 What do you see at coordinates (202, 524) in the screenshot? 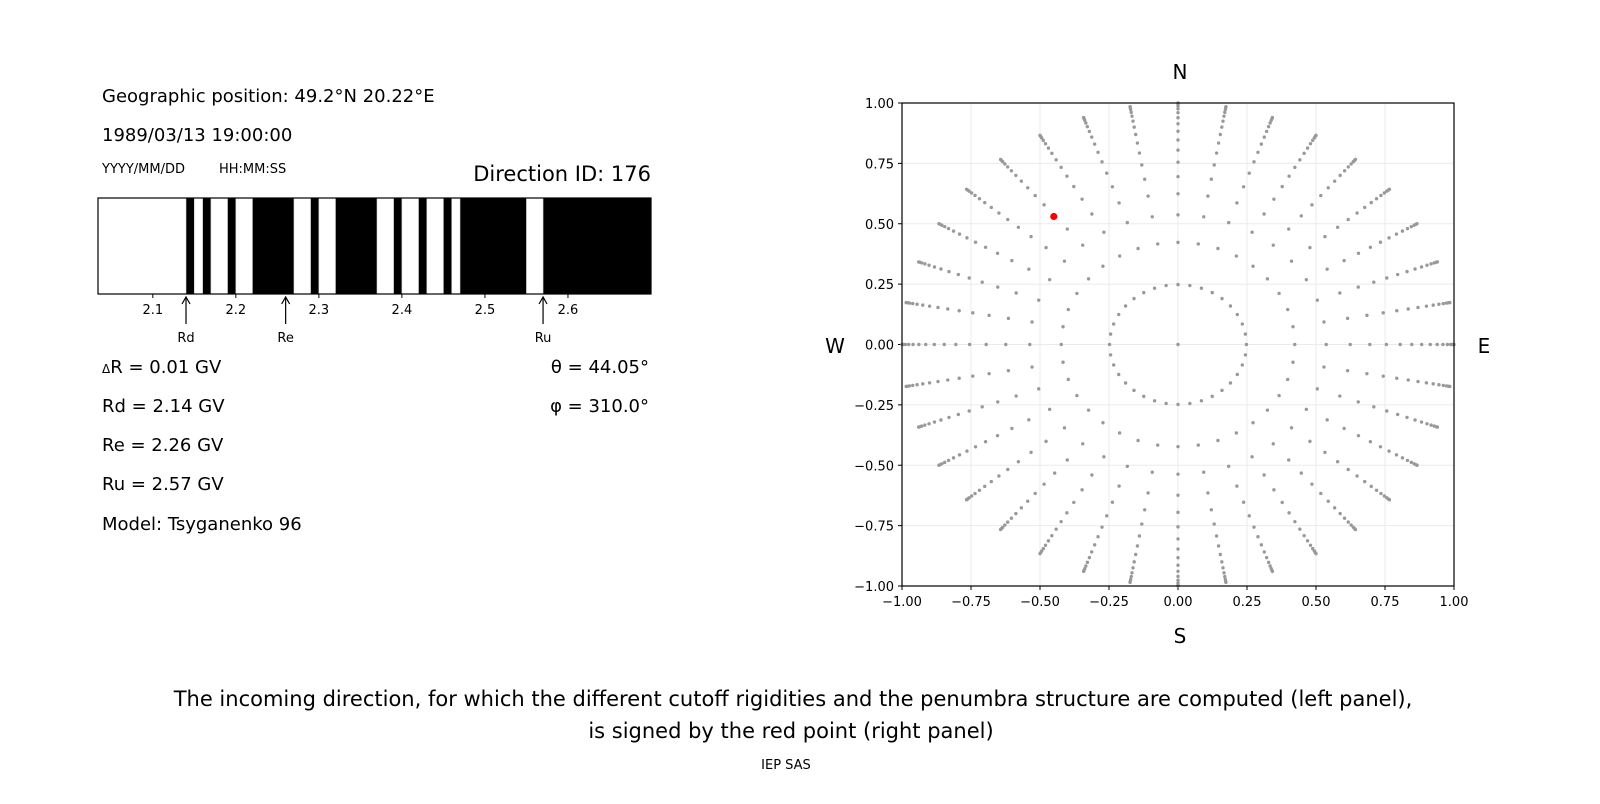
I see `model: Model: Tsyganenko 96` at bounding box center [202, 524].